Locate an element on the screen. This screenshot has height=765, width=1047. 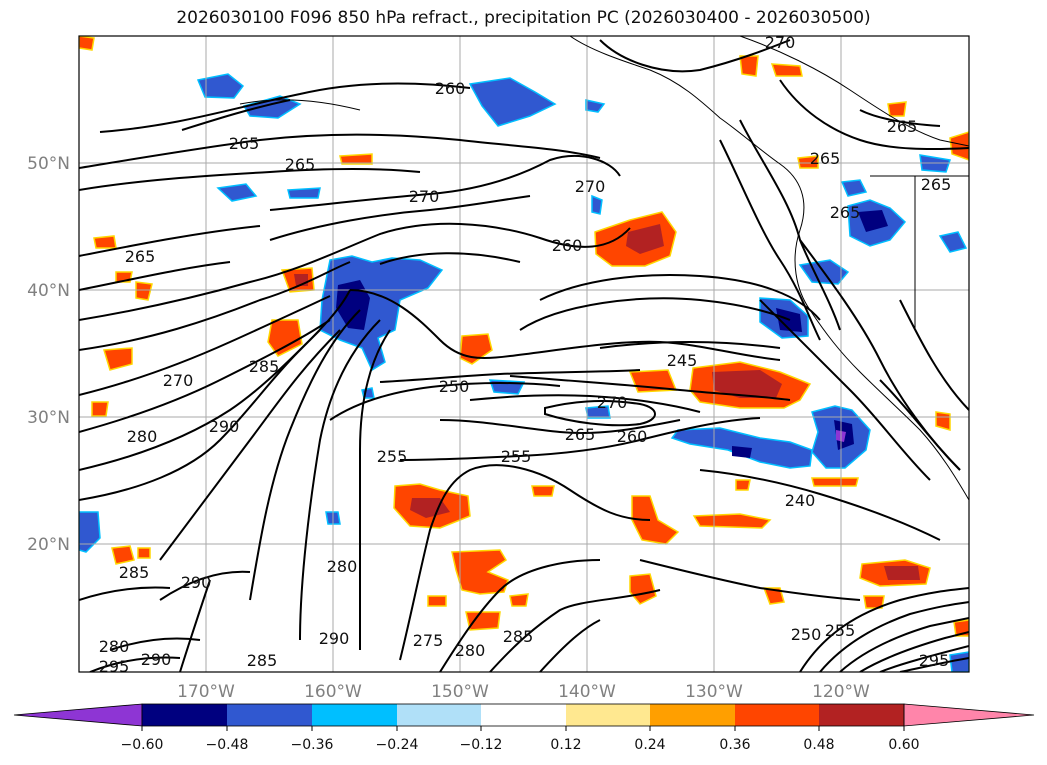
lon-label: 150°W is located at coordinates (460, 692).